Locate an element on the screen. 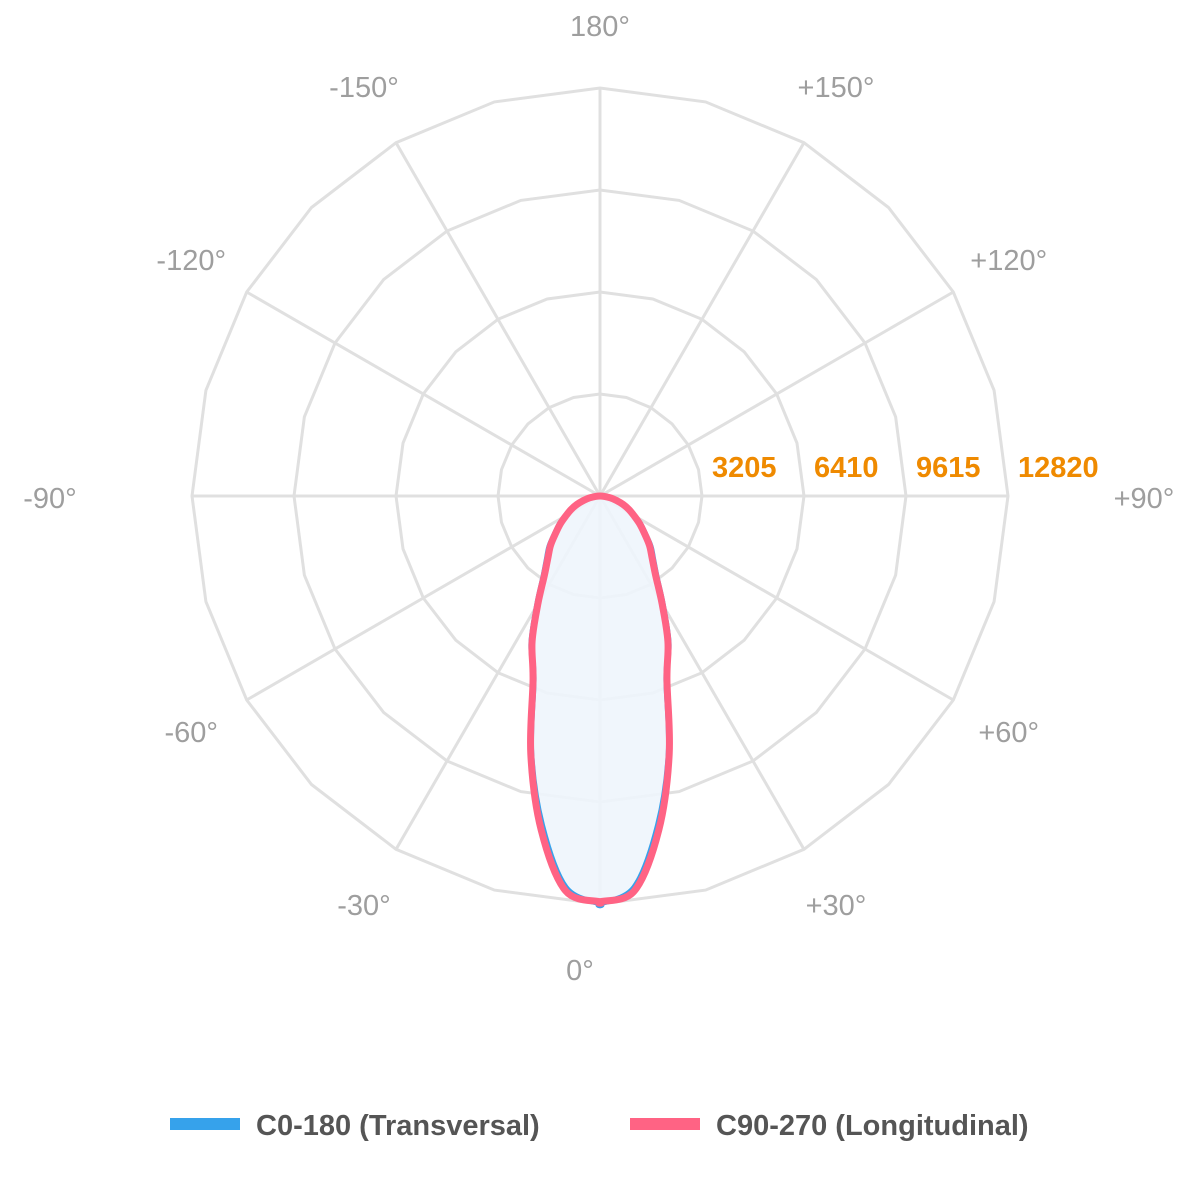 Image resolution: width=1200 pixels, height=1200 pixels. legend-label: C90-270 (Longitudinal) is located at coordinates (872, 1126).